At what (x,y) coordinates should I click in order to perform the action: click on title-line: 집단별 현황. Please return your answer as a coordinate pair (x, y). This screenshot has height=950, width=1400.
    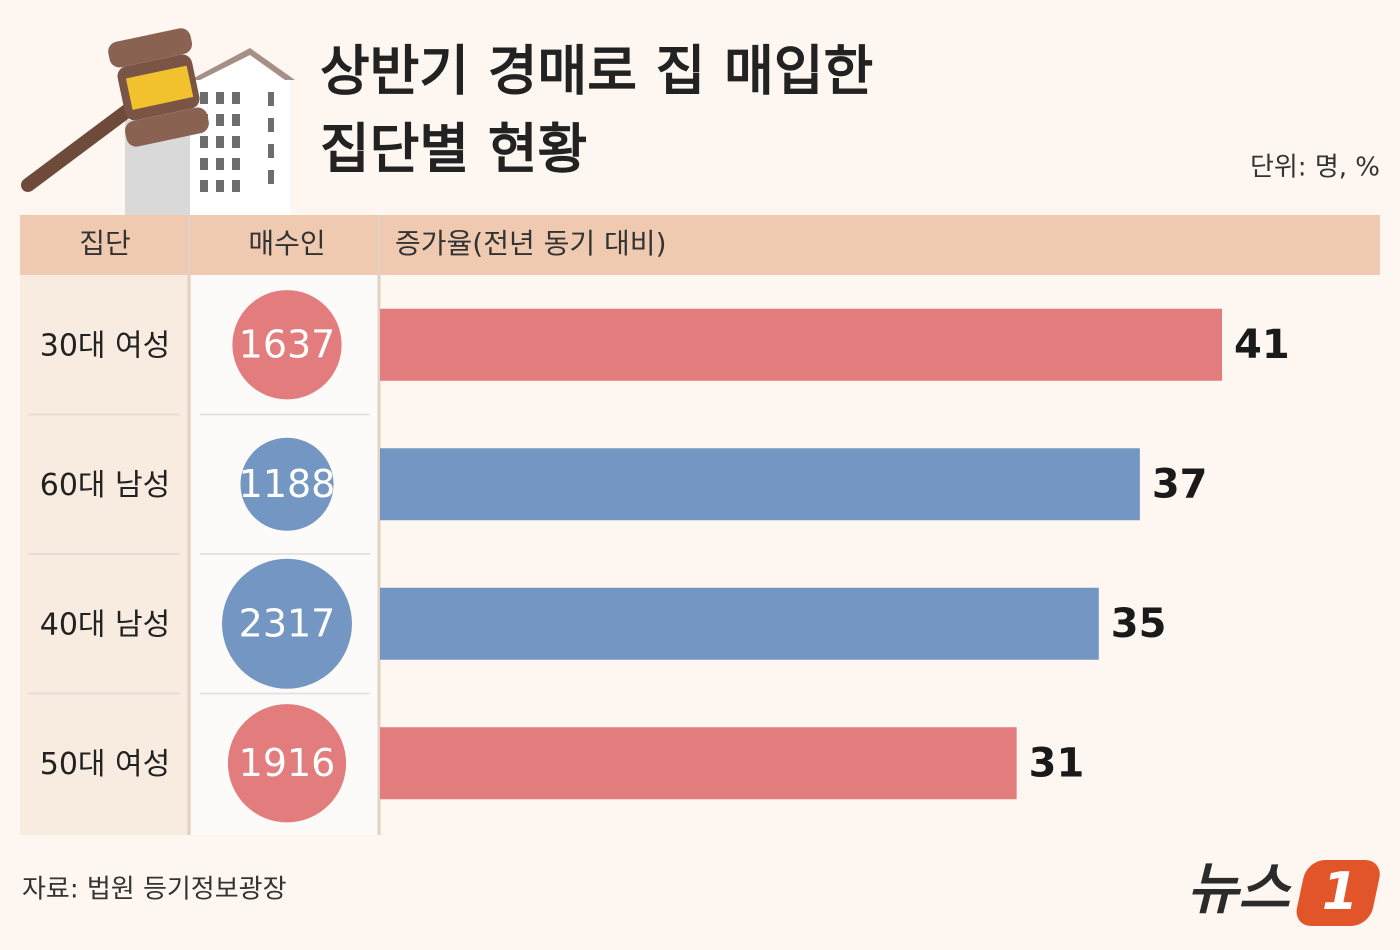
    Looking at the image, I should click on (453, 149).